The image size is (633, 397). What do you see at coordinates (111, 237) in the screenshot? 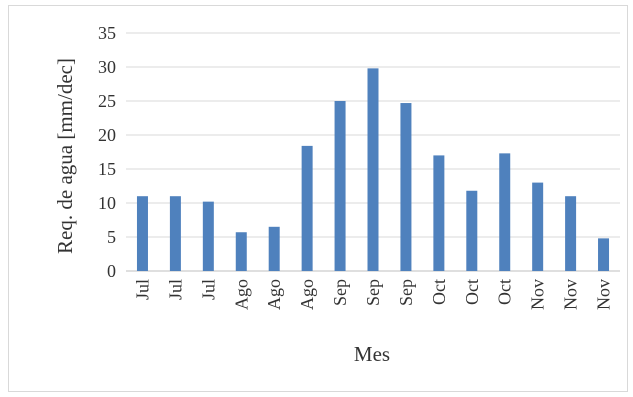
I see `y-tick-label: 5` at bounding box center [111, 237].